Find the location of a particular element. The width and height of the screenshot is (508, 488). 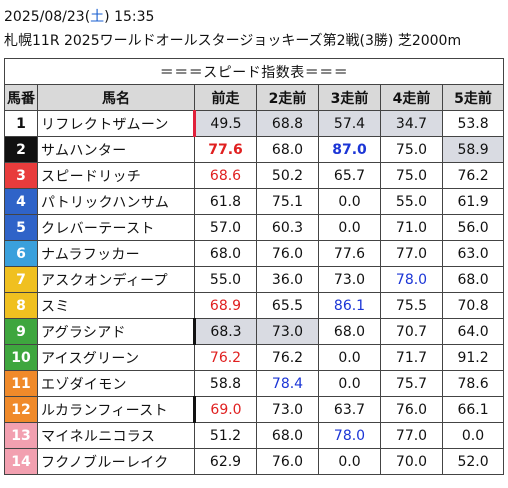

table-row: 6 ナムラフッカー 68.0 76.0 77.6 77.0 63.0 is located at coordinates (254, 253).